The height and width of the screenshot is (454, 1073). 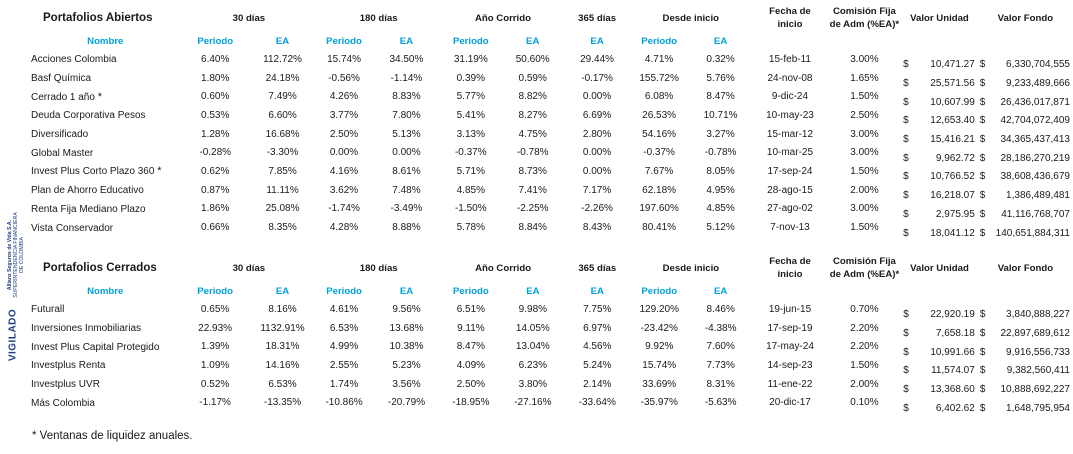 I want to click on cell-pytd: 4.09%, so click(x=471, y=365).